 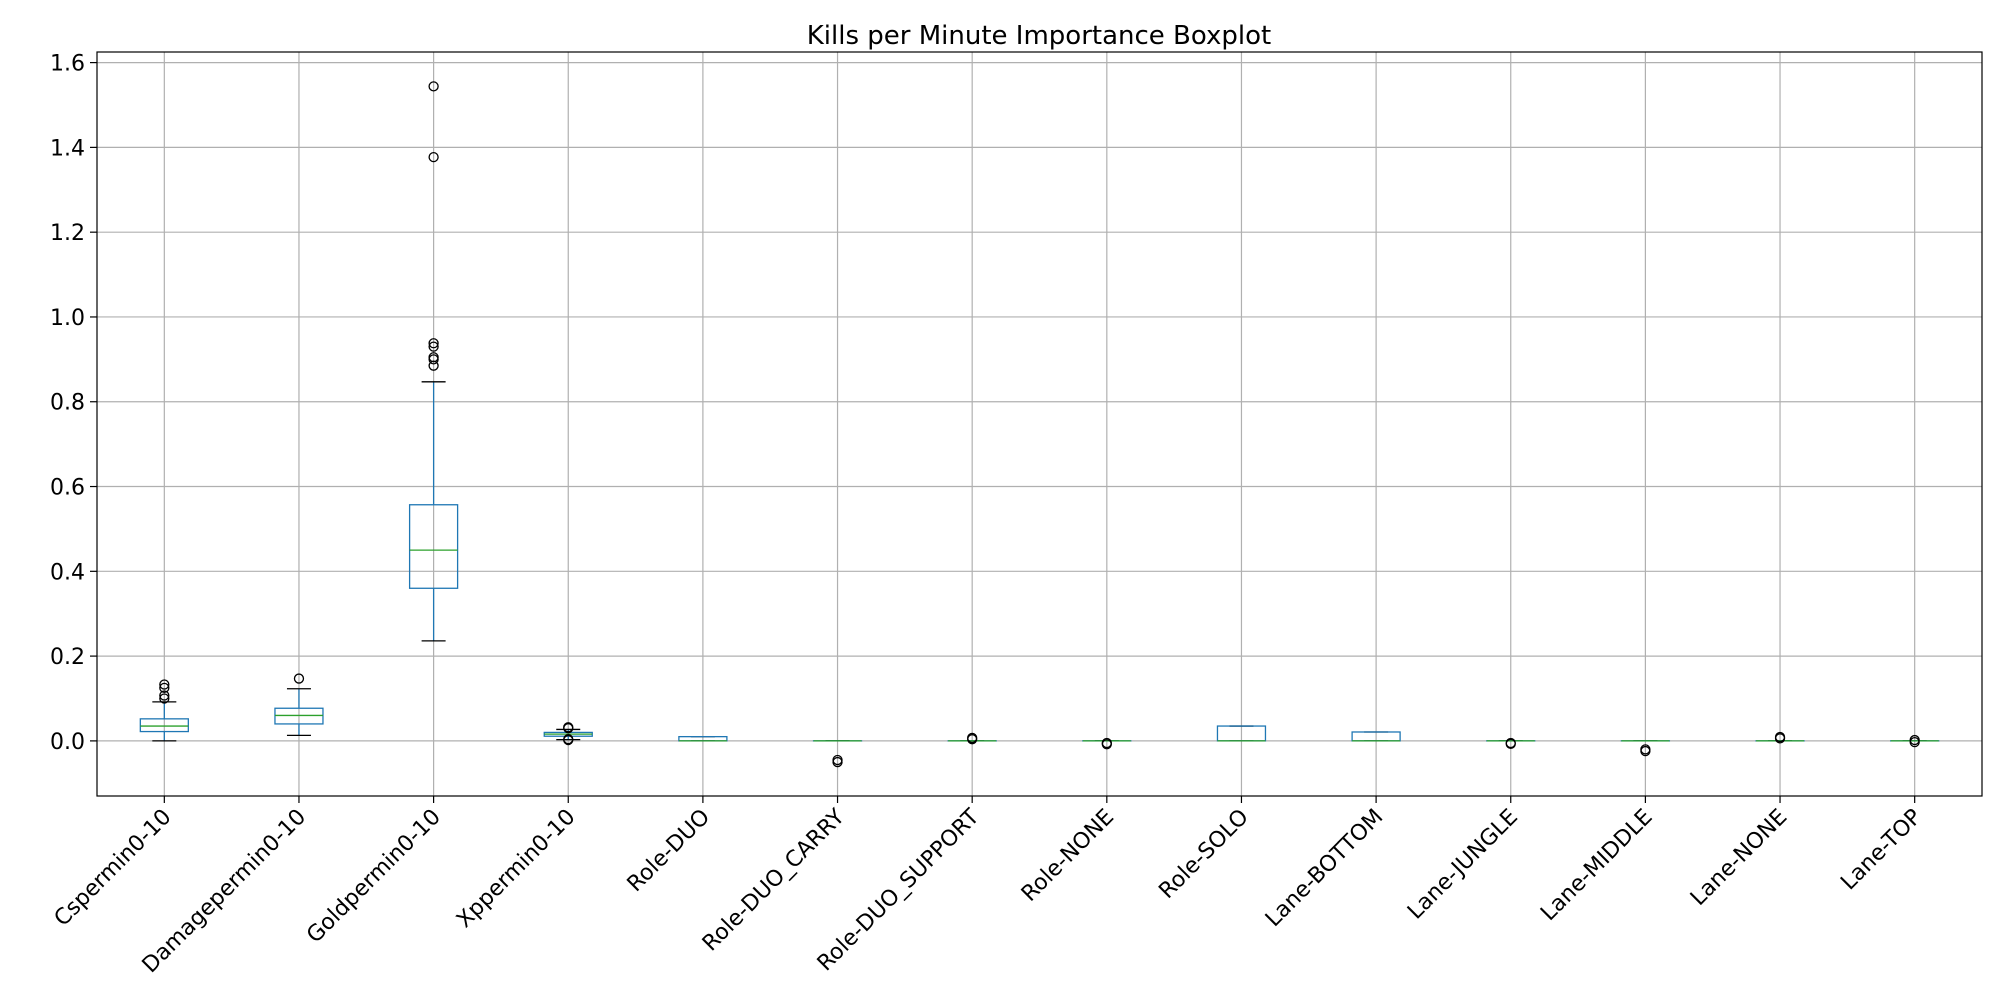 What do you see at coordinates (1739, 858) in the screenshot?
I see `x-tick-label: Lane-NONE` at bounding box center [1739, 858].